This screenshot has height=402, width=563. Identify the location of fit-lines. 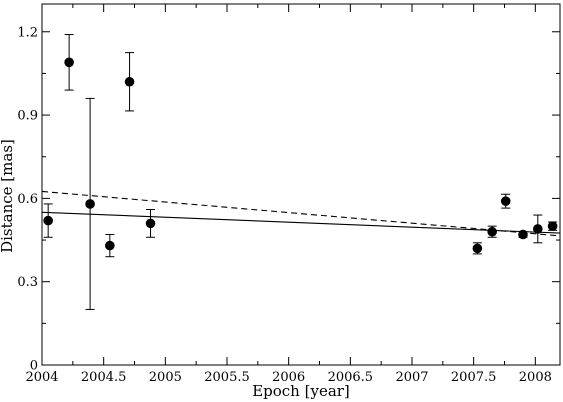
(301, 213).